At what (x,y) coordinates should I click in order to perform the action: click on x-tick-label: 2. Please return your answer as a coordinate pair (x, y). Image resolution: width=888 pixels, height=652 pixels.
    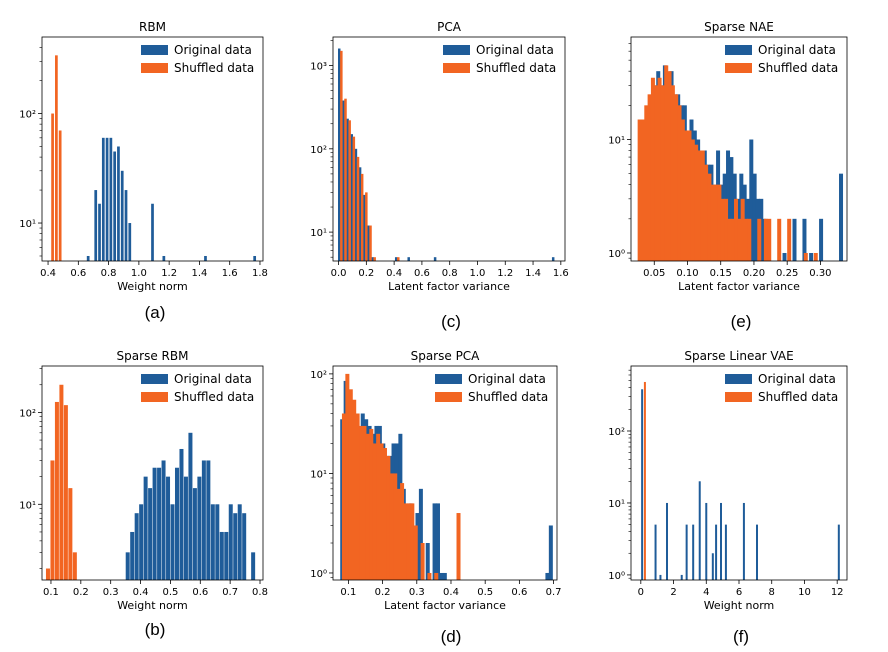
    Looking at the image, I should click on (673, 592).